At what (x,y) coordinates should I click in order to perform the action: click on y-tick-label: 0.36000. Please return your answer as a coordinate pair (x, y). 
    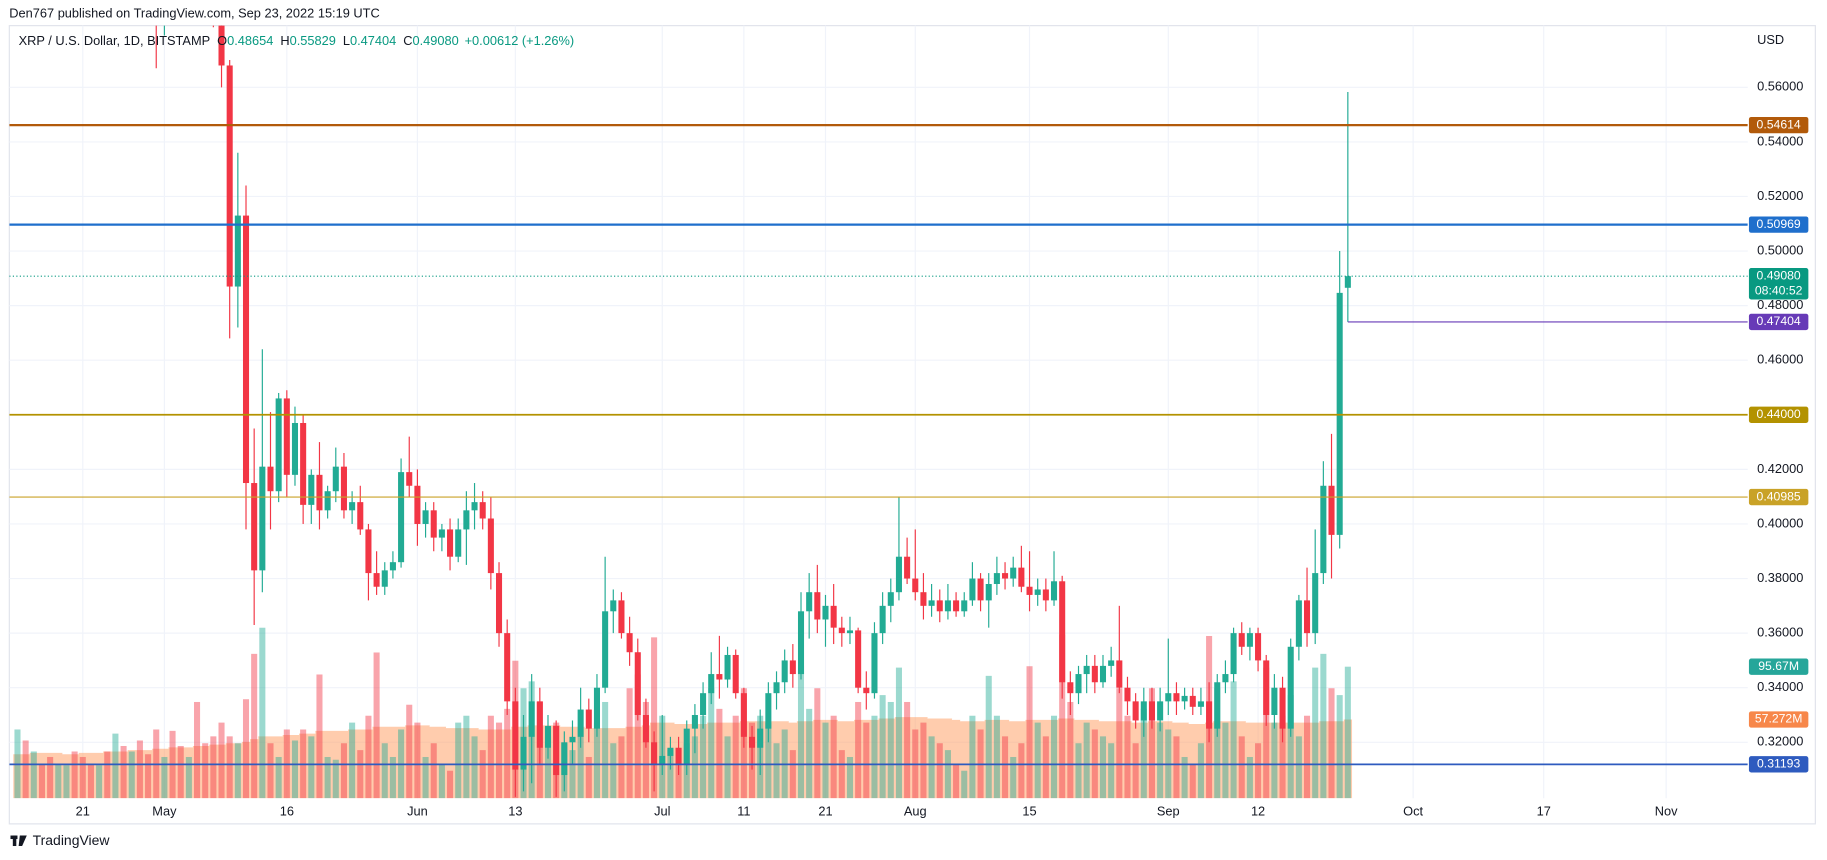
    Looking at the image, I should click on (1780, 632).